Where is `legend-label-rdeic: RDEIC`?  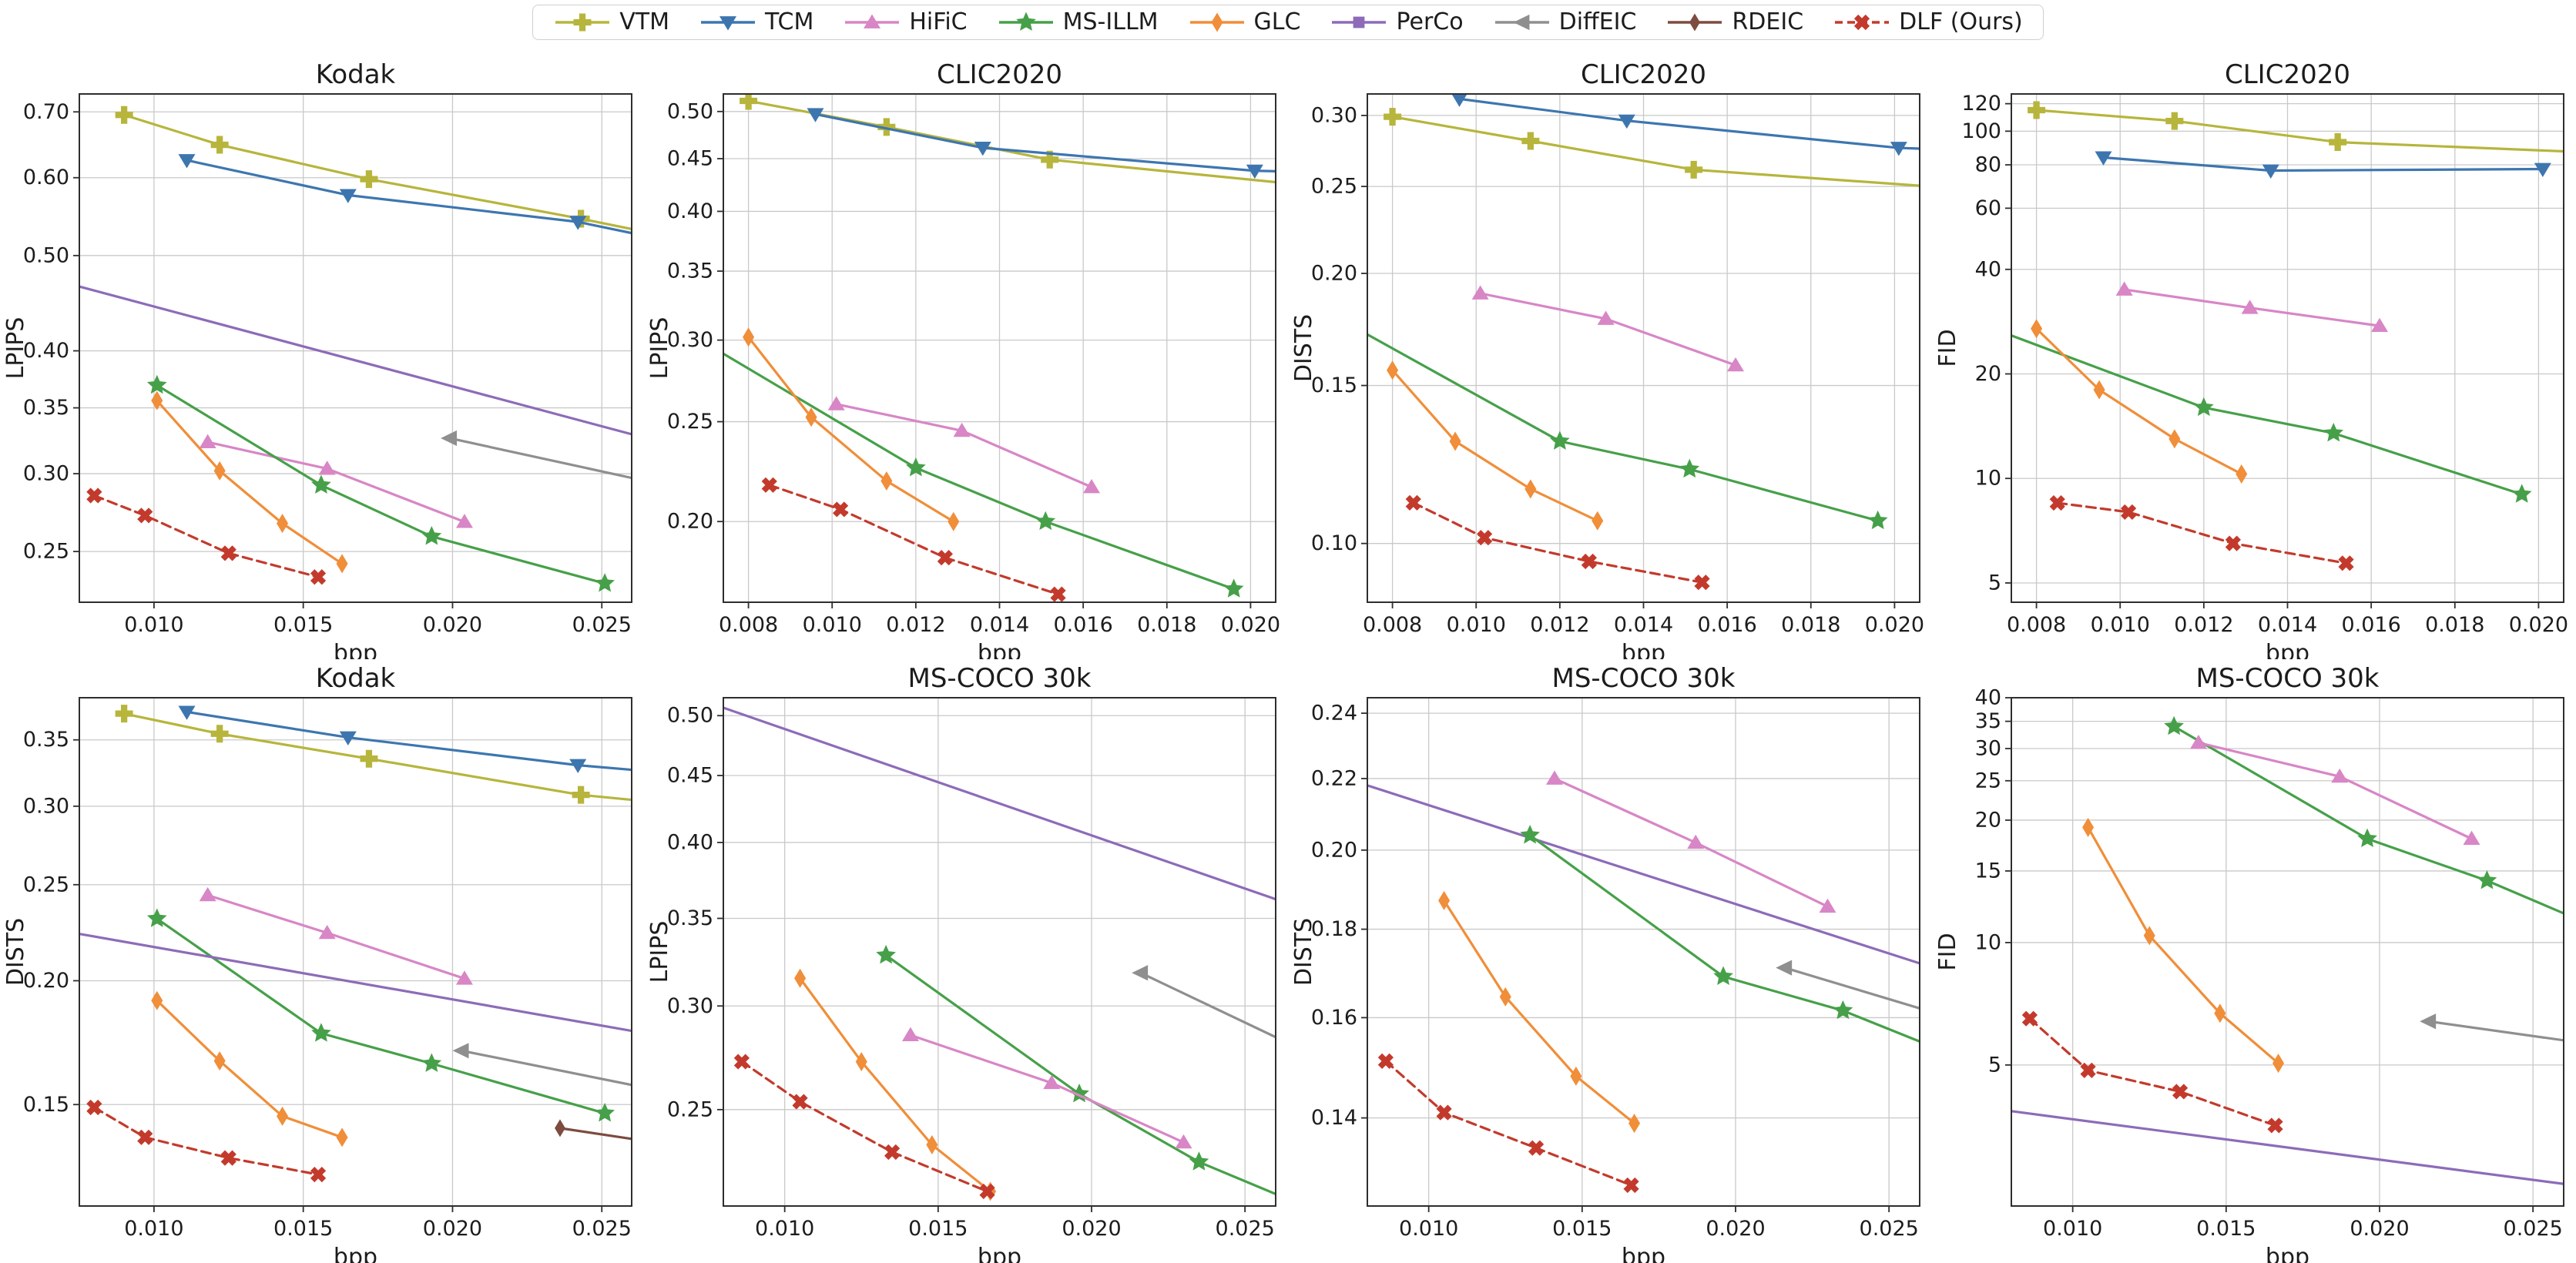 legend-label-rdeic: RDEIC is located at coordinates (1768, 21).